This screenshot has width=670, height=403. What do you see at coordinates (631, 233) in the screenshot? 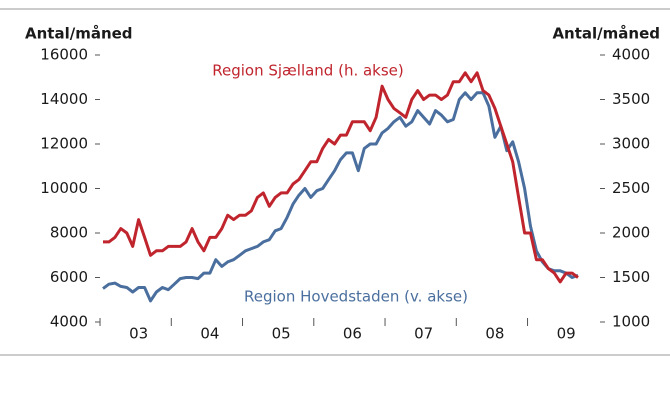
I see `y2-tick-label: 2000` at bounding box center [631, 233].